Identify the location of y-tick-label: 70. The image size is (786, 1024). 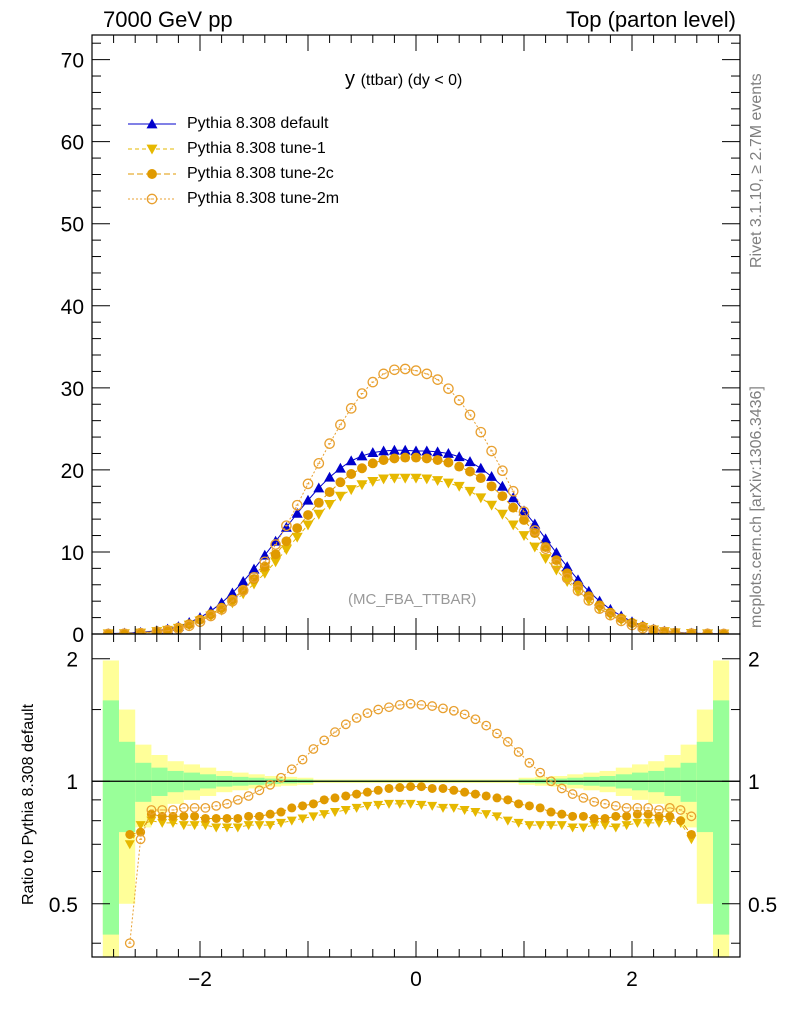
(72, 61).